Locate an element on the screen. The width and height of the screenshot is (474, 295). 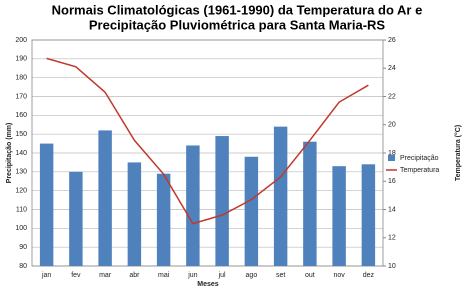
x-tick-label: mai is located at coordinates (164, 275).